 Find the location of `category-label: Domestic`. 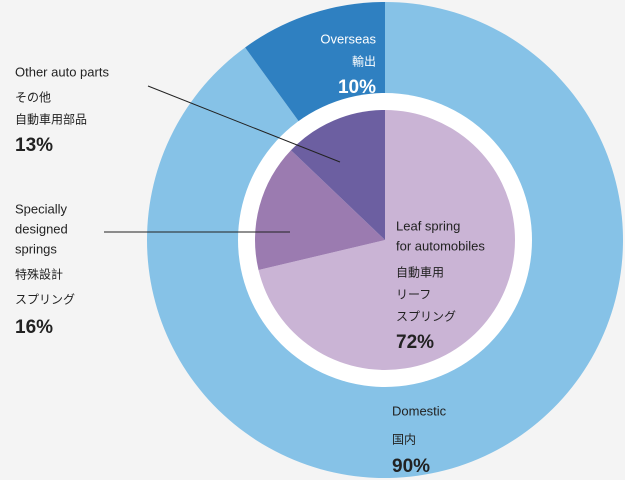

category-label: Domestic is located at coordinates (419, 410).